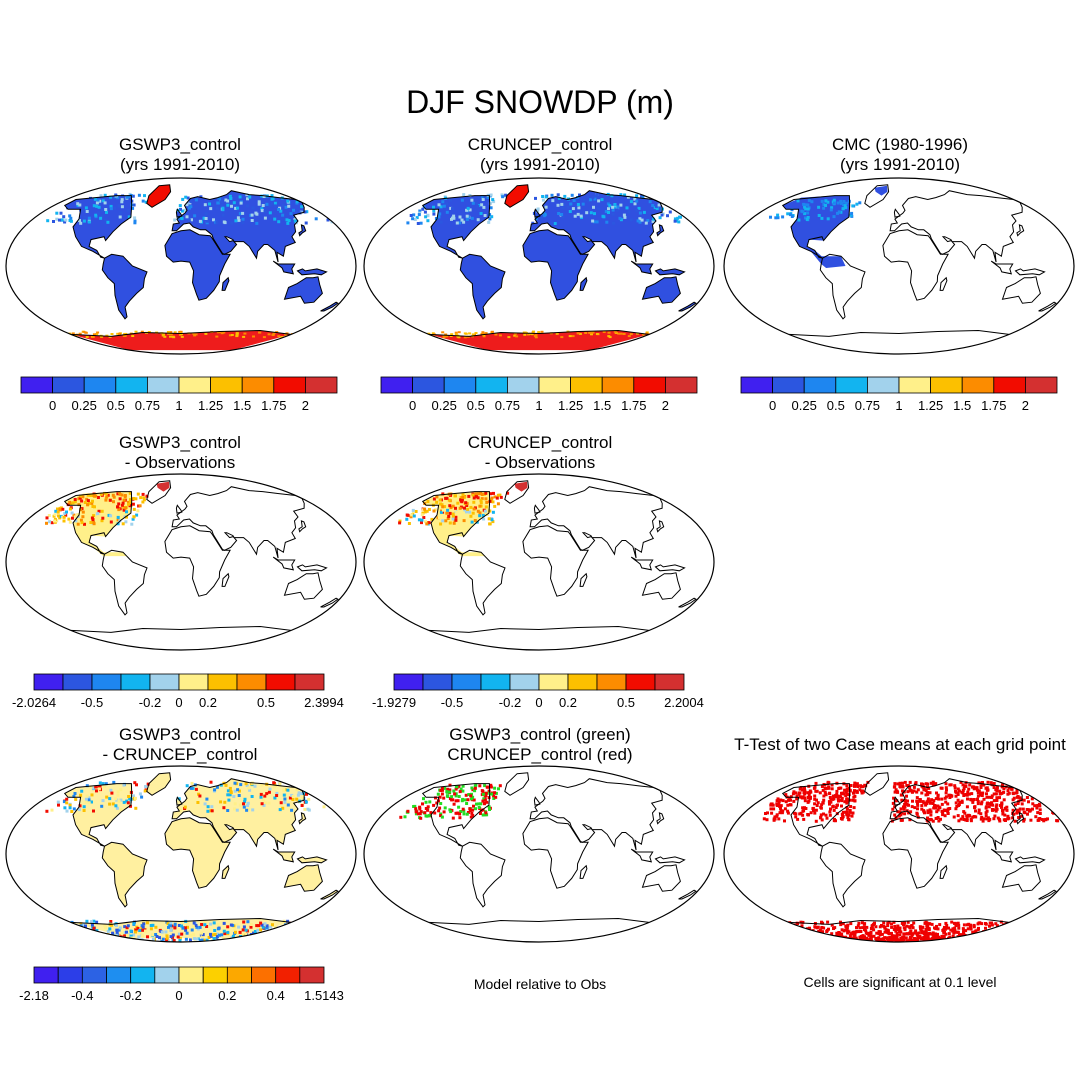 Image resolution: width=1080 pixels, height=1080 pixels. I want to click on map-gswp3, so click(181, 266).